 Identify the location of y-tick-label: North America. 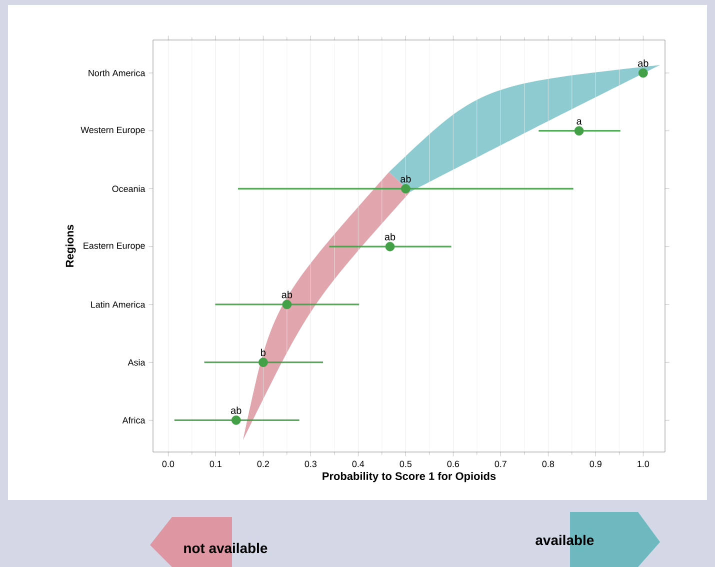
(117, 73).